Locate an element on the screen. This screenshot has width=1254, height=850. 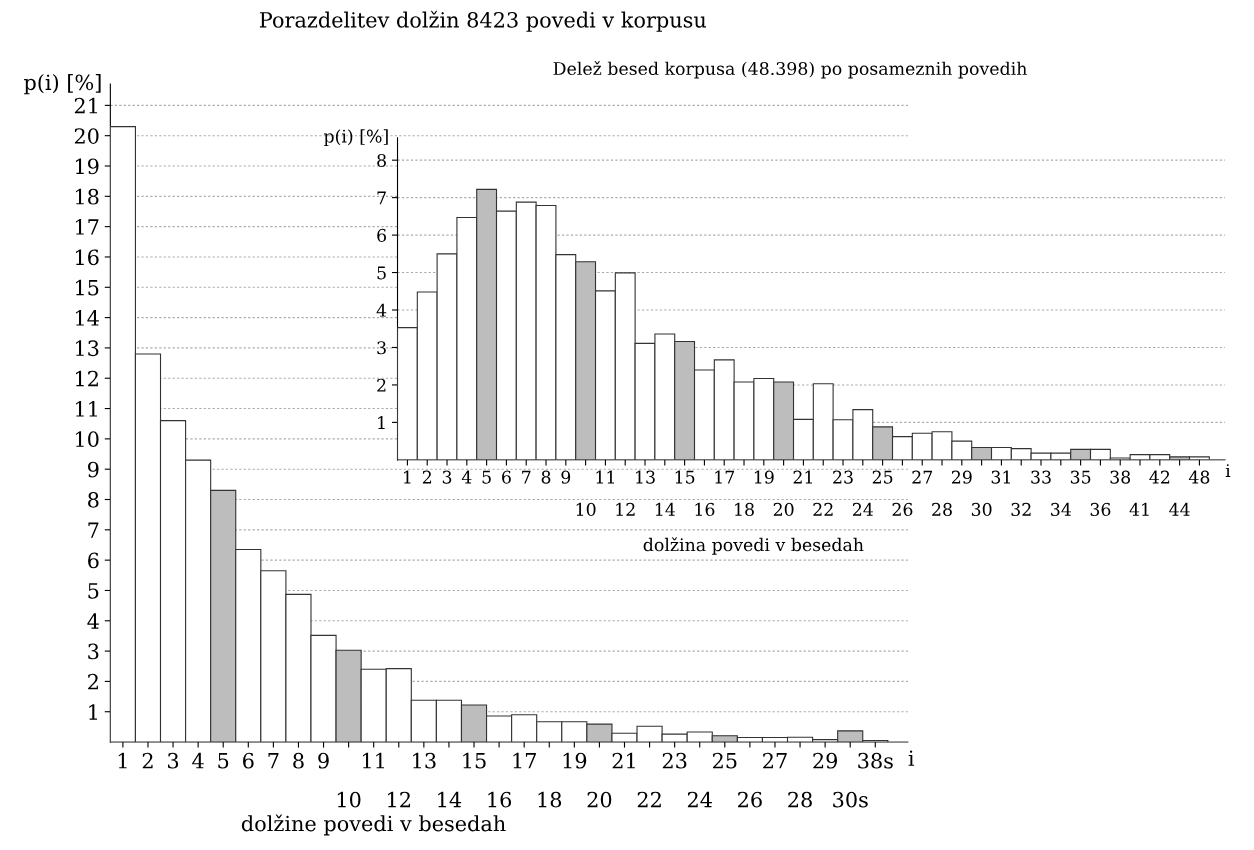
x-tick-label: 48 is located at coordinates (1199, 477).